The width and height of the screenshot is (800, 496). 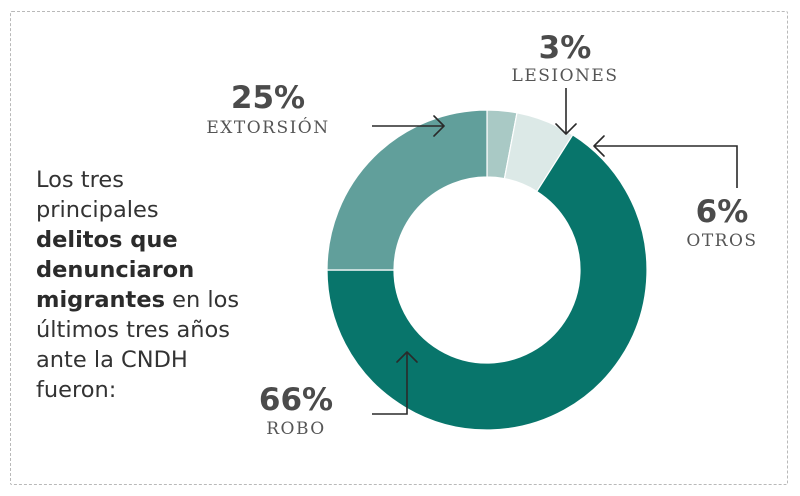 I want to click on intro-line-5-bold: migrantes, so click(x=100, y=300).